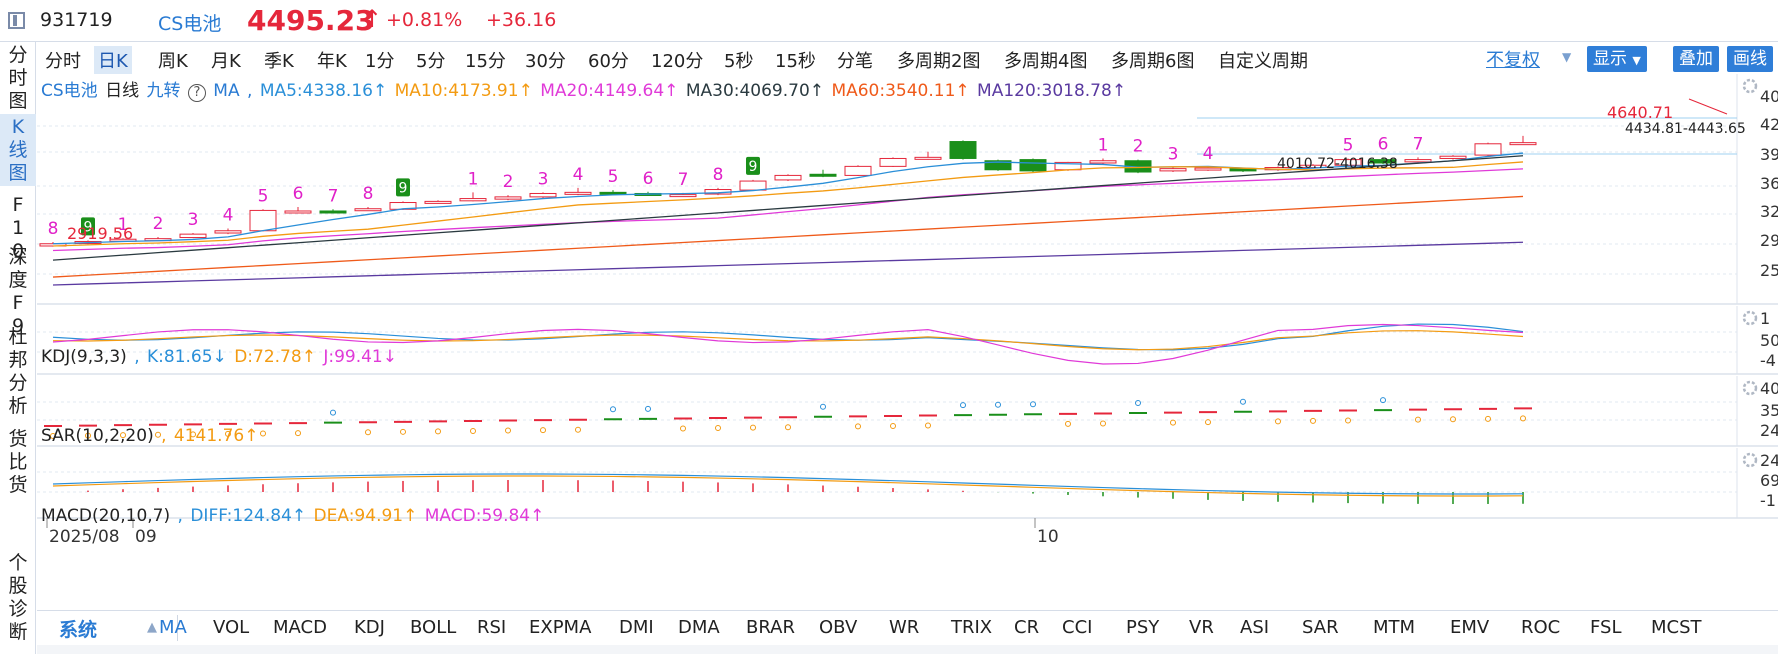  I want to click on period-30min: 30分, so click(545, 61).